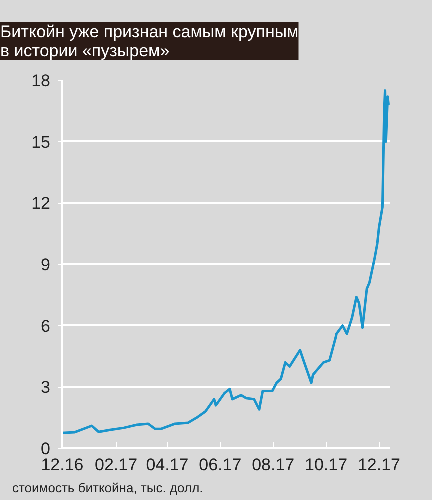  Describe the element at coordinates (62, 465) in the screenshot. I see `x-tick-label: 12.16` at that location.